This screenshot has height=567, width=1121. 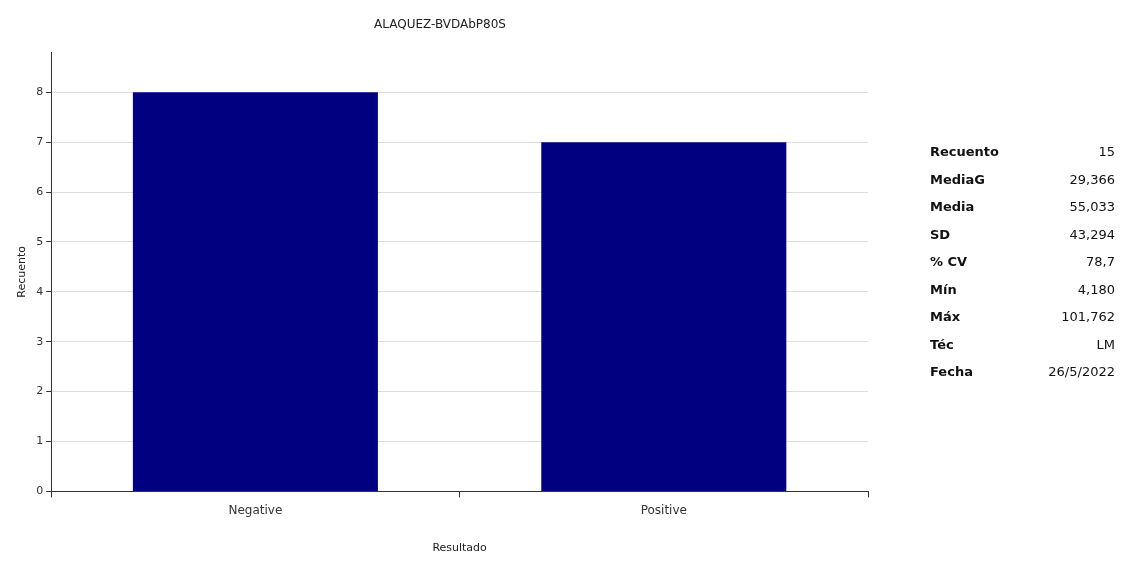 What do you see at coordinates (40, 191) in the screenshot?
I see `y-tick-label: 6` at bounding box center [40, 191].